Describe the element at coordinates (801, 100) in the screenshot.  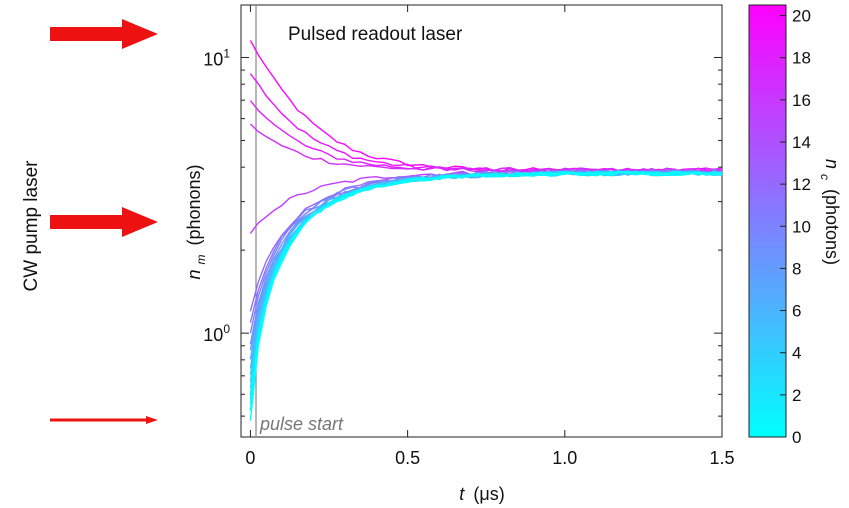
I see `colorbar-tick-label: 16` at that location.